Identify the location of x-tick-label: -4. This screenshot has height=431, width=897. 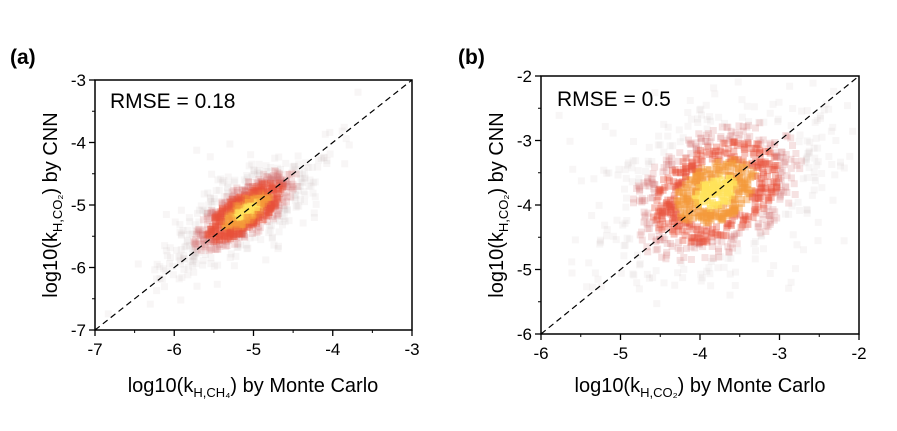
(332, 349).